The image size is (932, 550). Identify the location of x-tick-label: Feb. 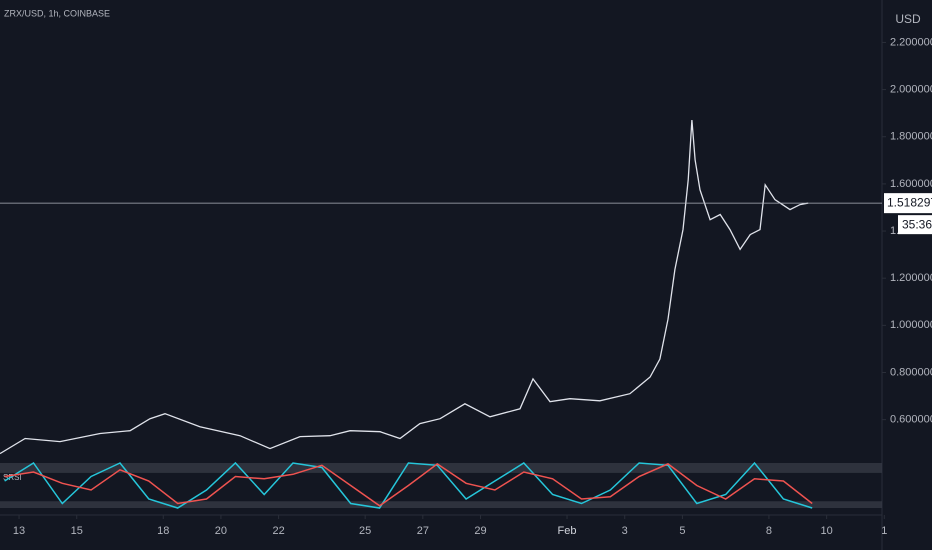
(567, 531).